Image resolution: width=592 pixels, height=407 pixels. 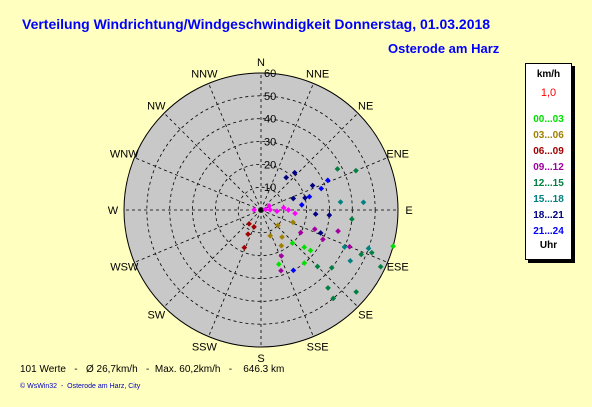 What do you see at coordinates (444, 48) in the screenshot?
I see `location-label: Osterode am Harz` at bounding box center [444, 48].